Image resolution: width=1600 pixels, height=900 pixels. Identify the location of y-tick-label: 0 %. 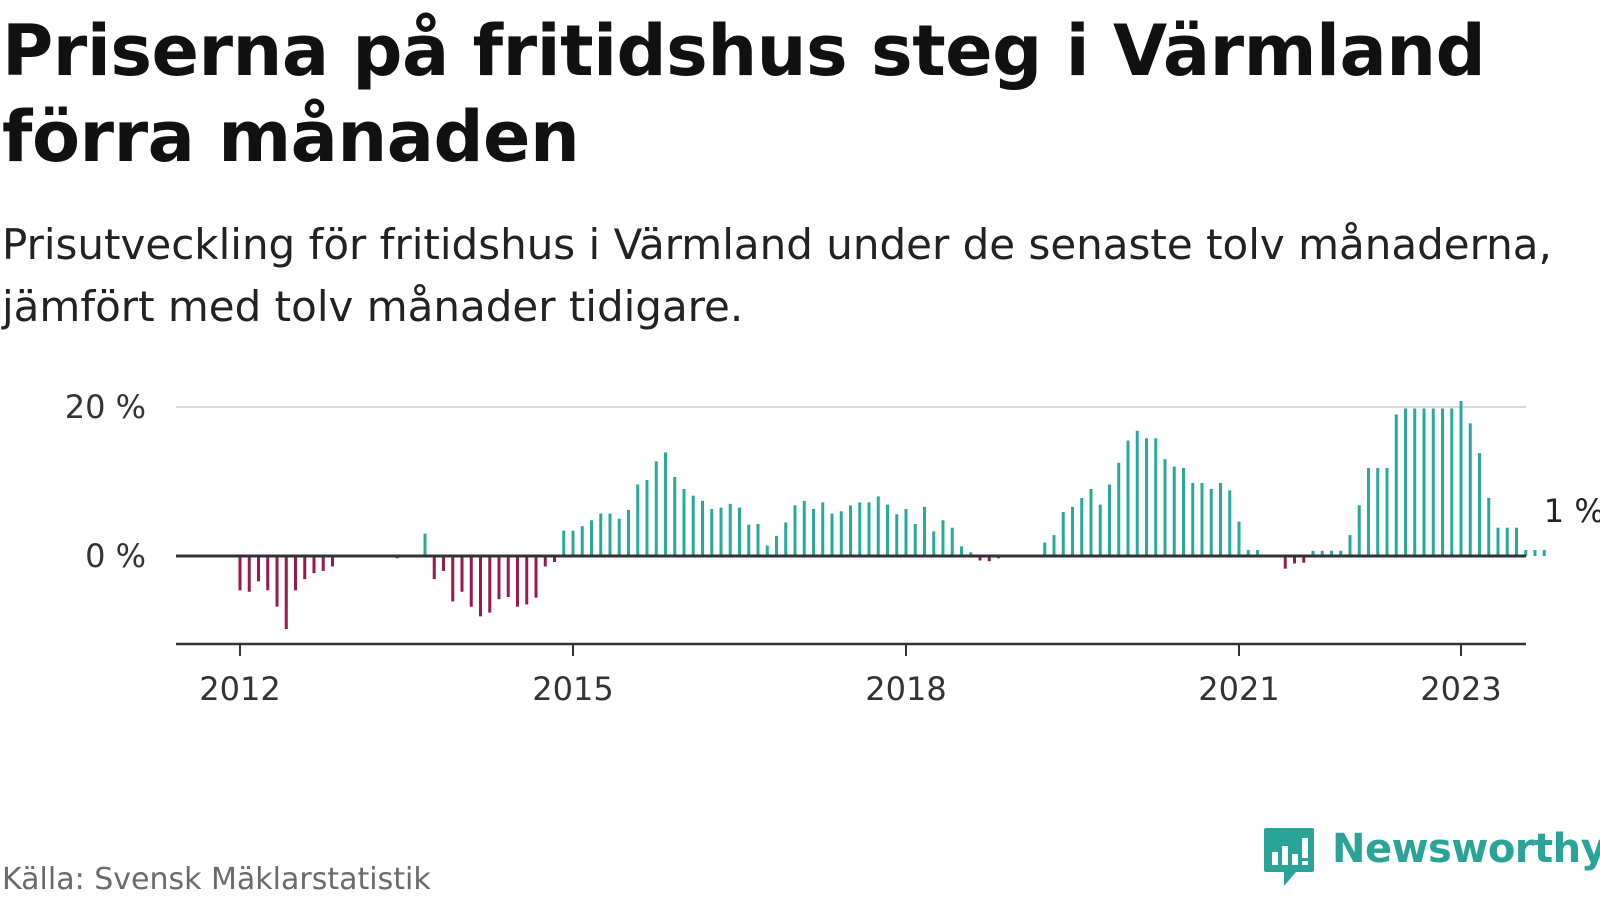
(115, 556).